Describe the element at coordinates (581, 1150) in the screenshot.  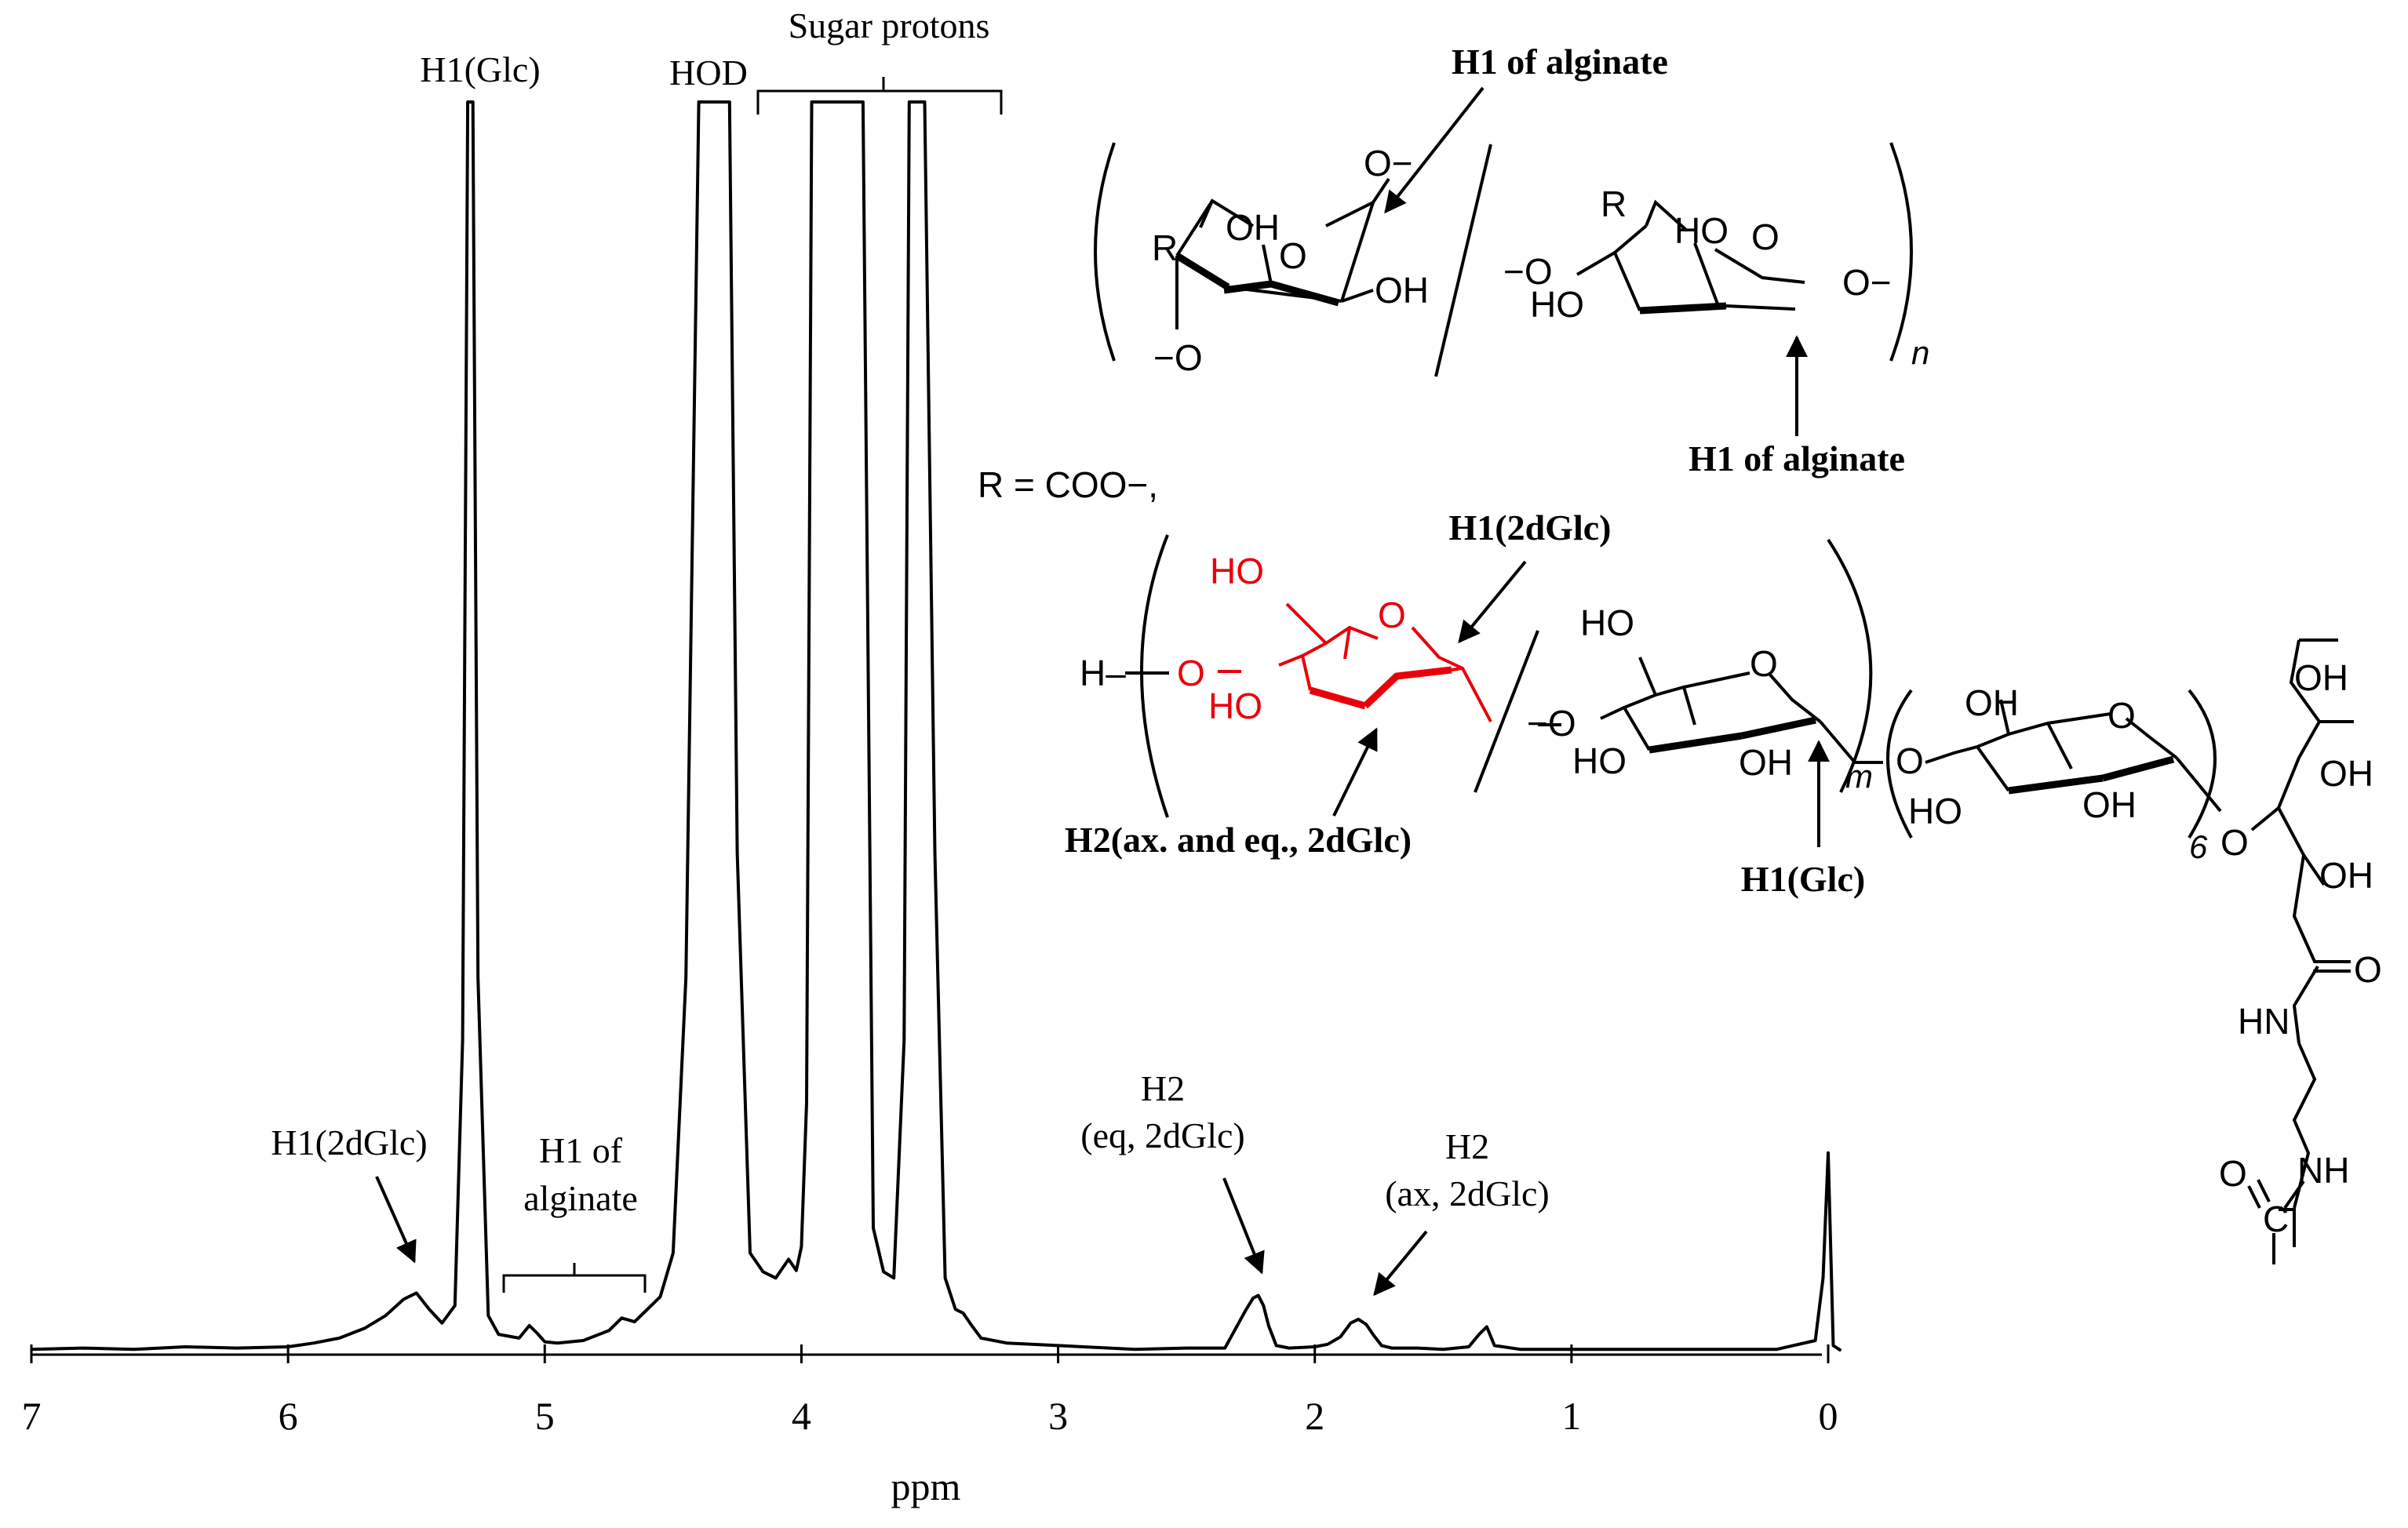
I see `annotation-h1-alginate-line1: H1 of` at that location.